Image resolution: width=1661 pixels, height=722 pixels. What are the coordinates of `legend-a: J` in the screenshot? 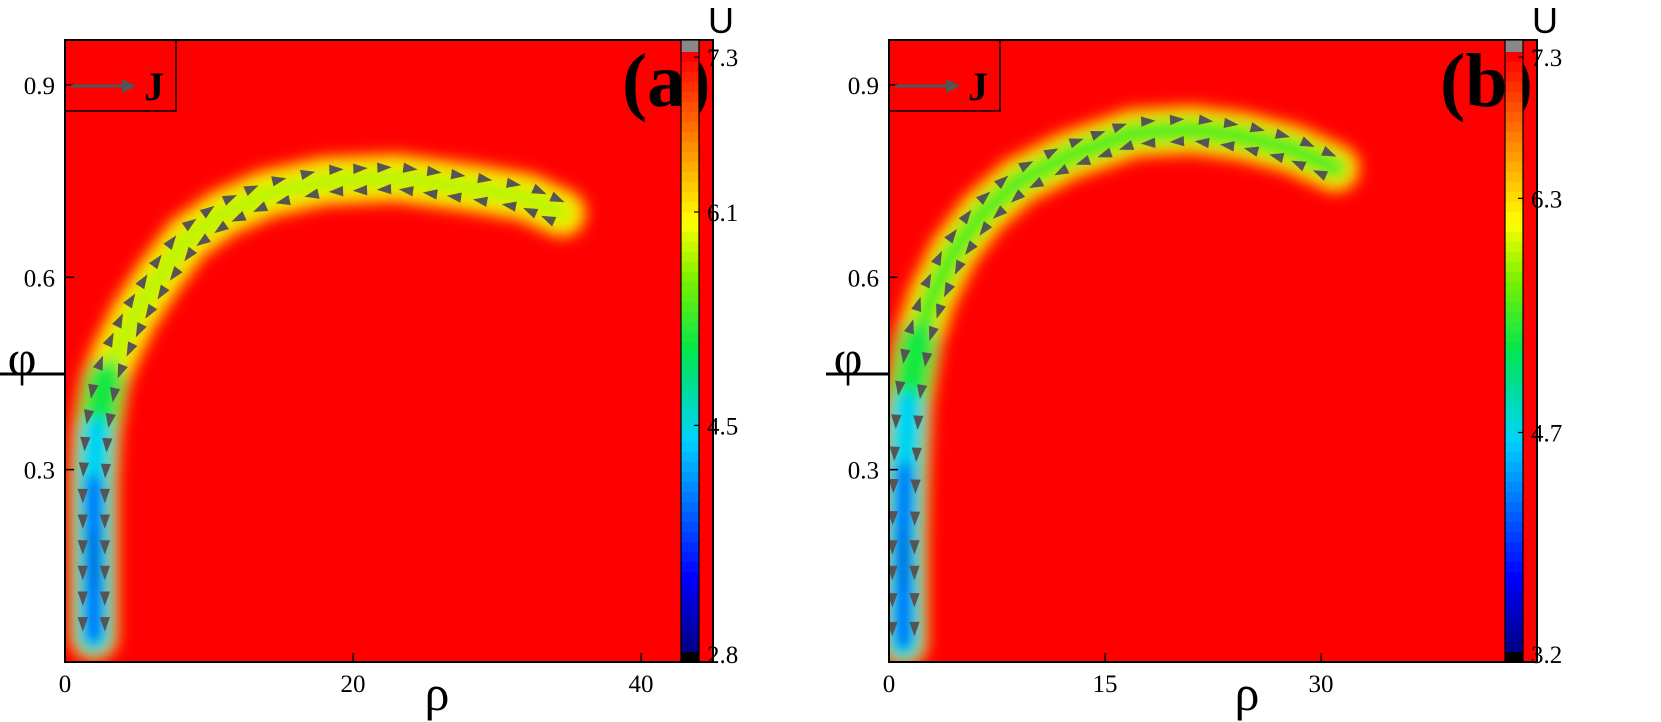 It's located at (120, 75).